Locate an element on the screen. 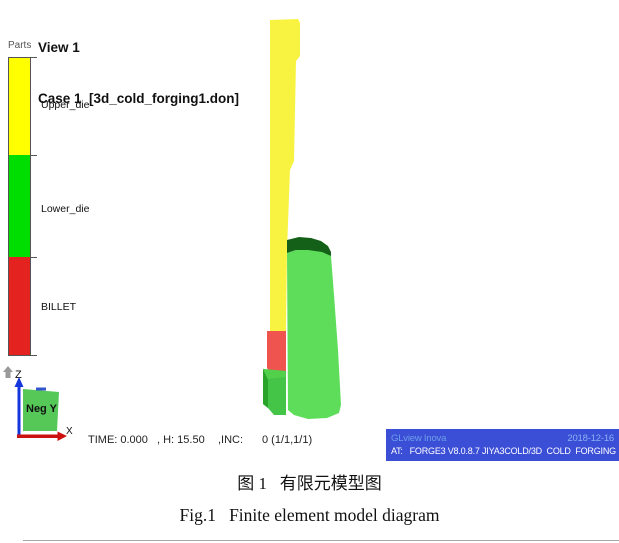 The height and width of the screenshot is (543, 619). view-plane-label: Neg Y is located at coordinates (42, 409).